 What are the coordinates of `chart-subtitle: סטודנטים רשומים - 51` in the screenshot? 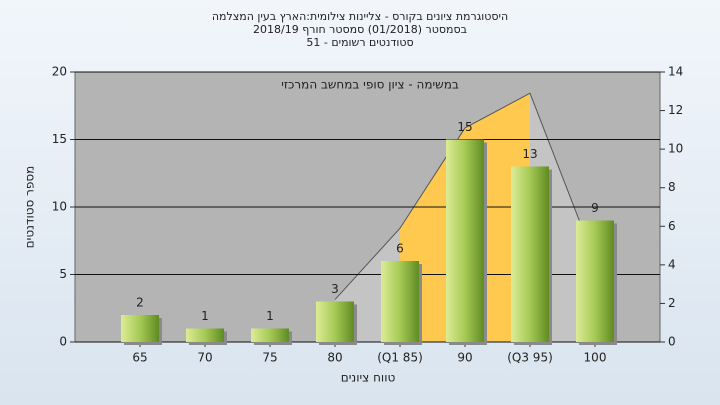 It's located at (359, 42).